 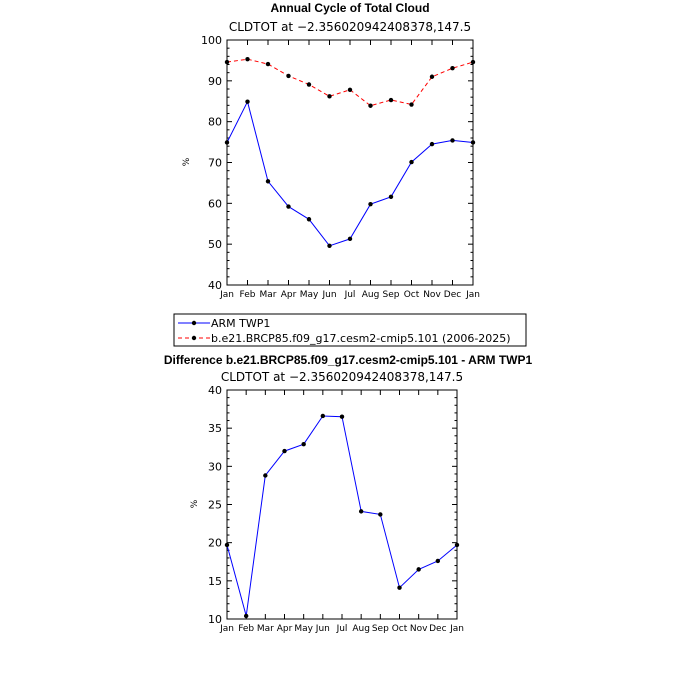 What do you see at coordinates (240, 323) in the screenshot?
I see `legend-label-arm: ARM TWP1` at bounding box center [240, 323].